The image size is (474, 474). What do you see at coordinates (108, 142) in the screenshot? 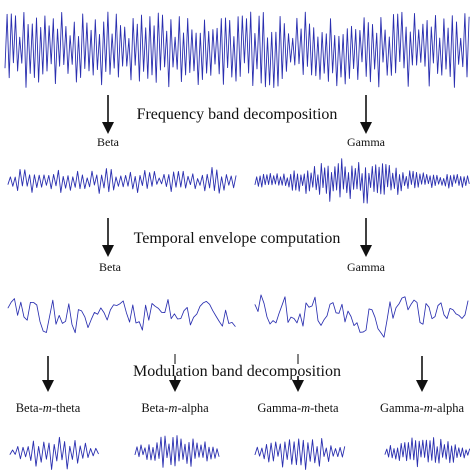
I see `label-beta-band: Beta` at bounding box center [108, 142].